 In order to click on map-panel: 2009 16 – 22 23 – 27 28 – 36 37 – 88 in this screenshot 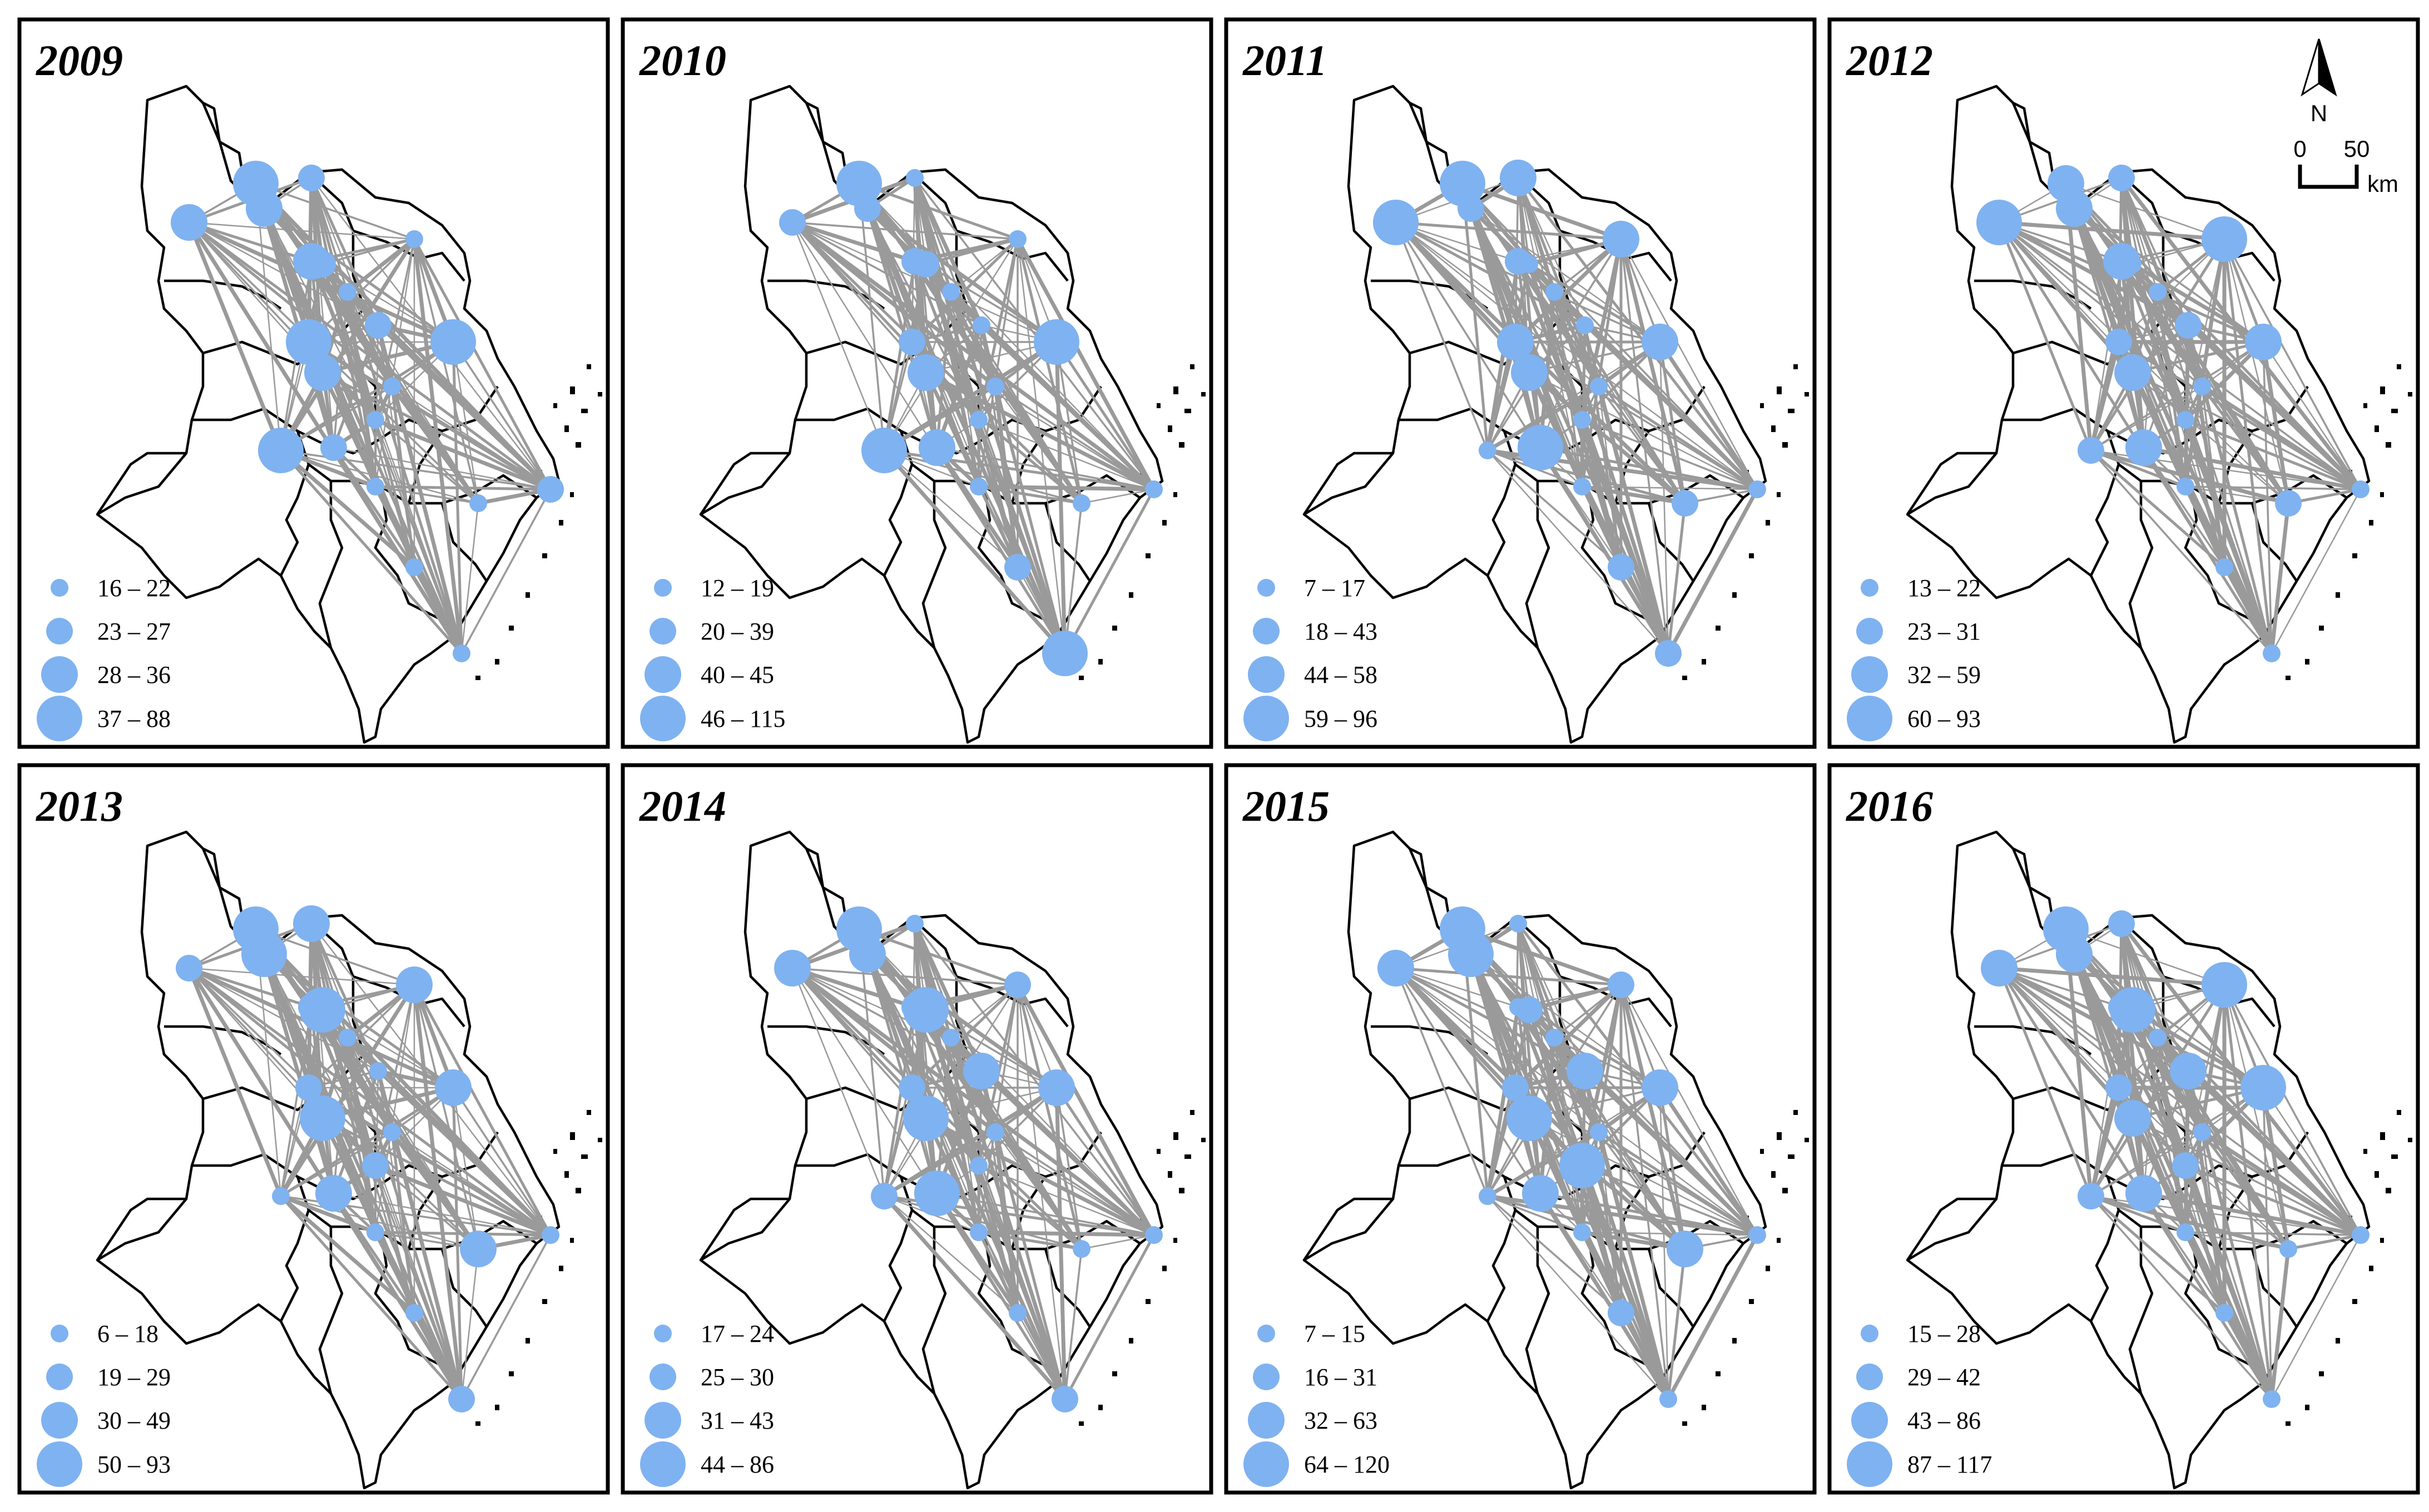, I will do `click(313, 383)`.